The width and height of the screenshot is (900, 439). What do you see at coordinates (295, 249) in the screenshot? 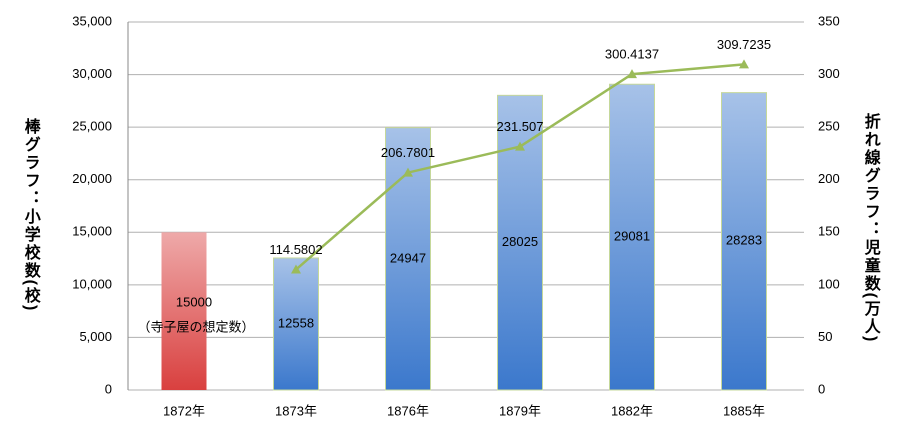
I see `data-label: 114.5802` at bounding box center [295, 249].